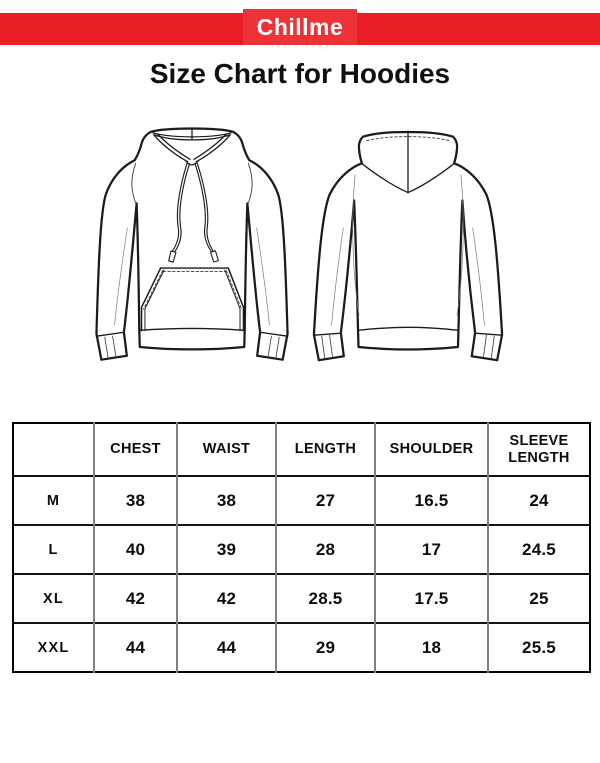  Describe the element at coordinates (53, 549) in the screenshot. I see `size-label: L` at that location.